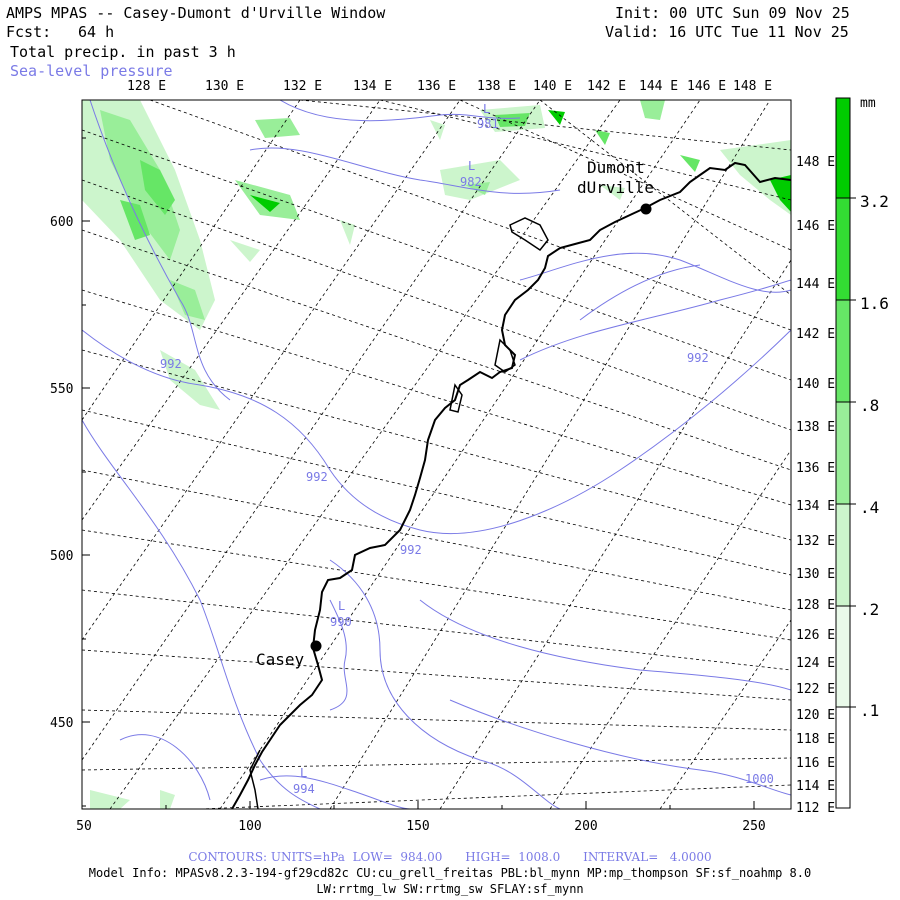  What do you see at coordinates (450, 889) in the screenshot?
I see `physics-info: LW:rrtmg_lw SW:rrtmg_sw SFLAY:sf_mynn` at bounding box center [450, 889].